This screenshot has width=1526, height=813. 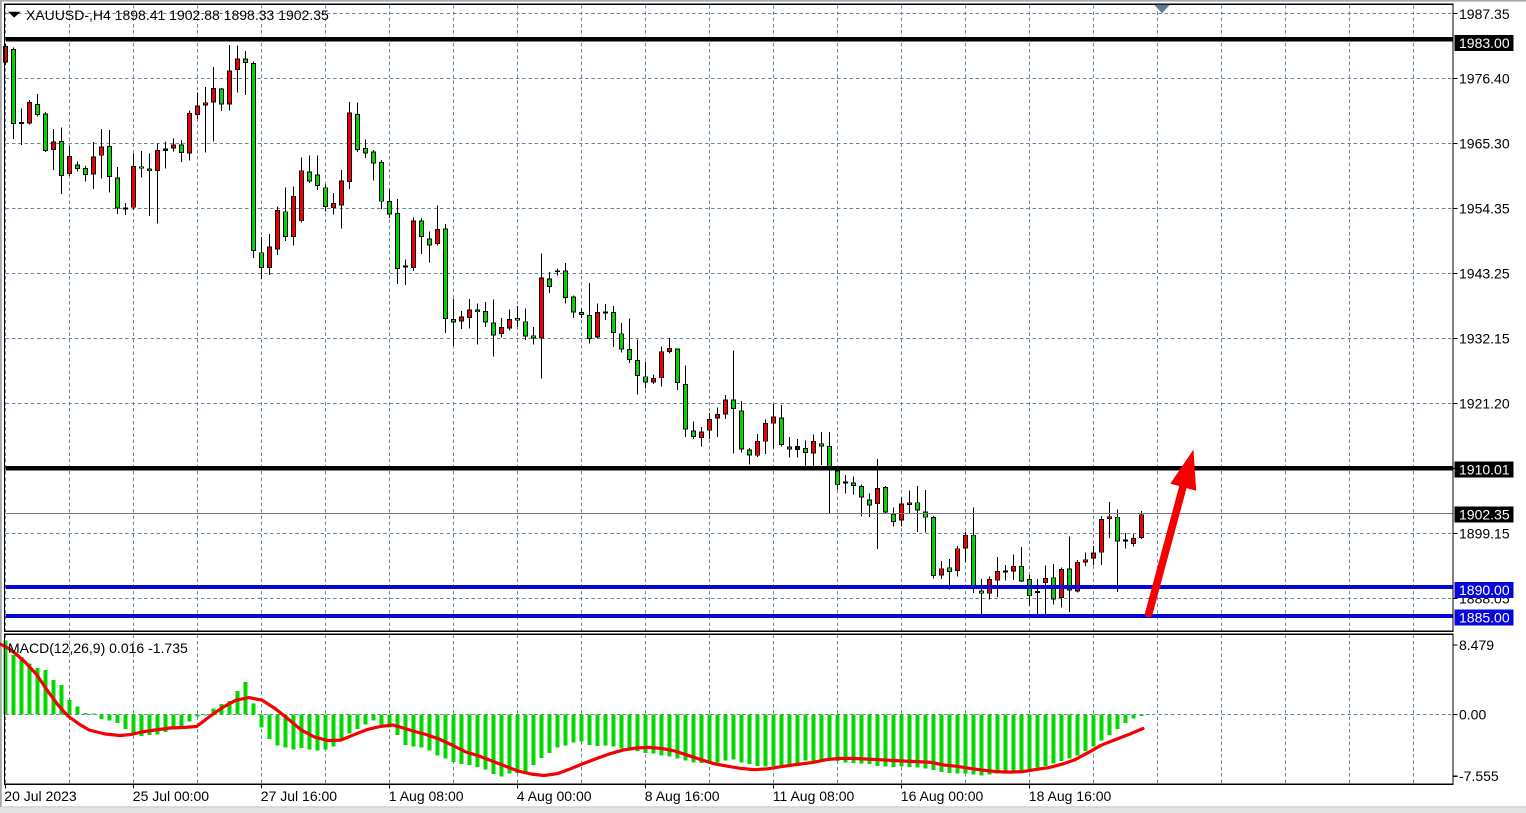 I want to click on svg-text: 1965.30, so click(x=1484, y=144).